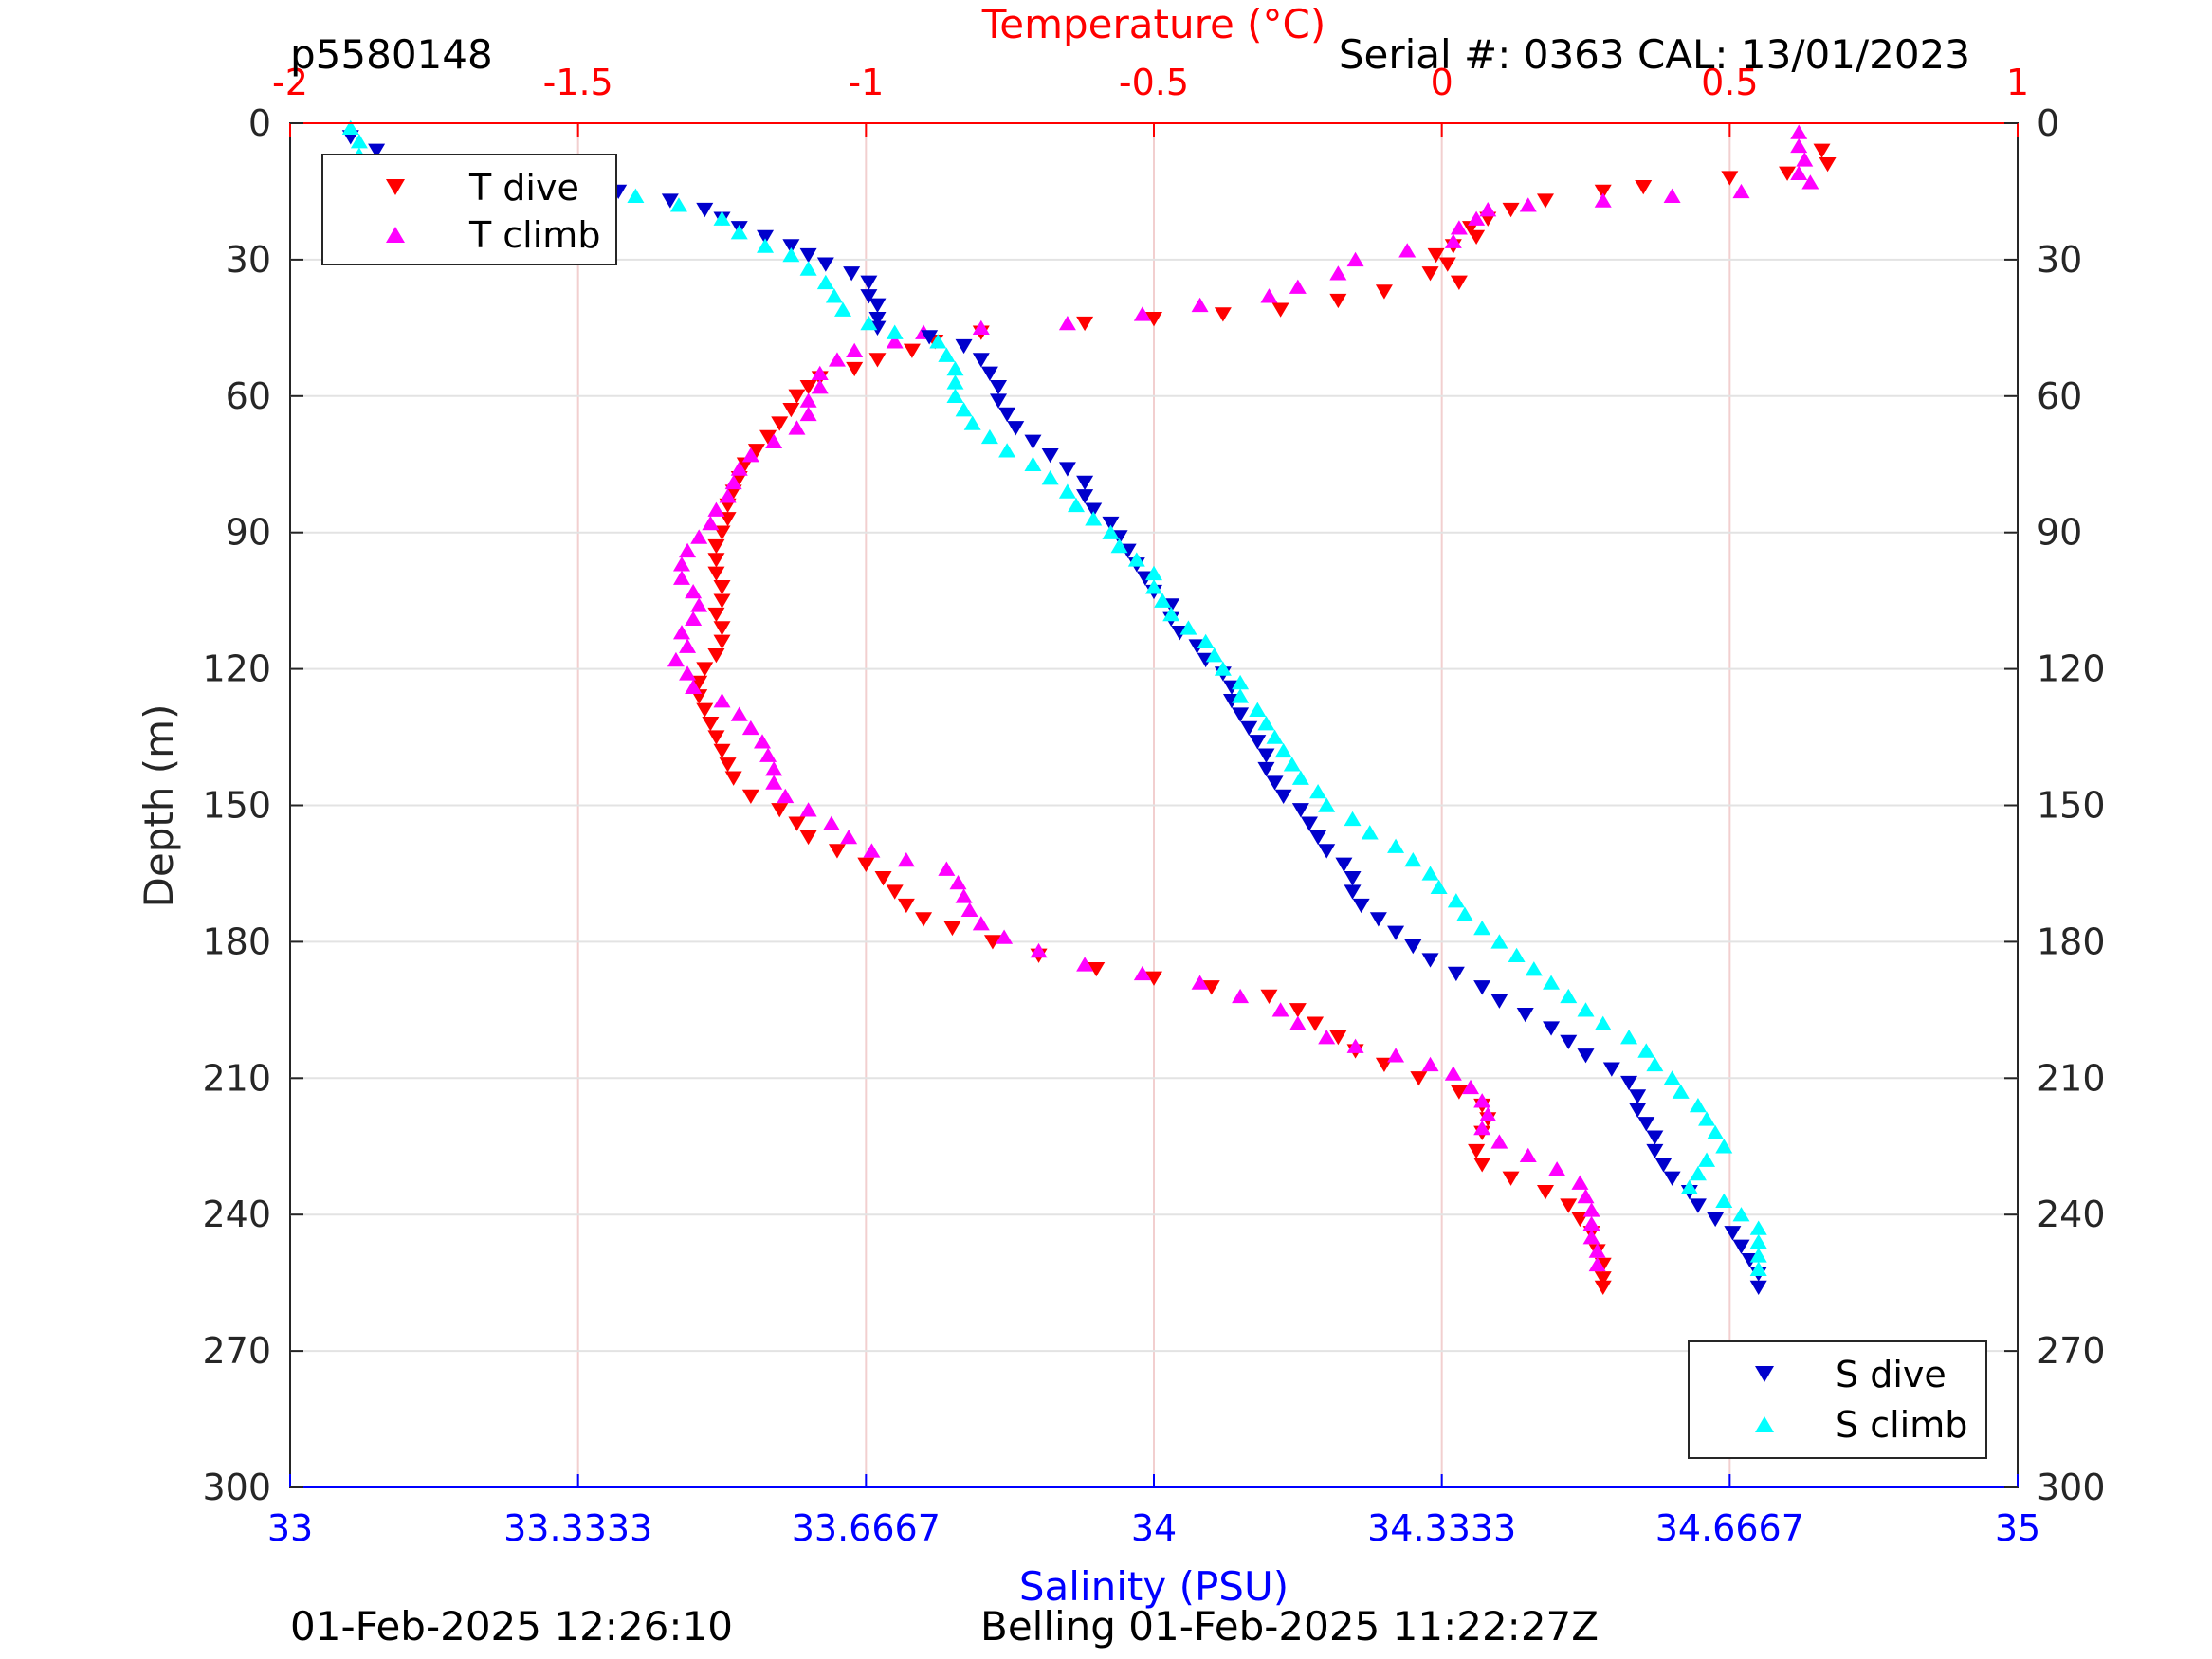 The height and width of the screenshot is (1659, 2212). What do you see at coordinates (2071, 1351) in the screenshot?
I see `depth-tick-label-right: 270` at bounding box center [2071, 1351].